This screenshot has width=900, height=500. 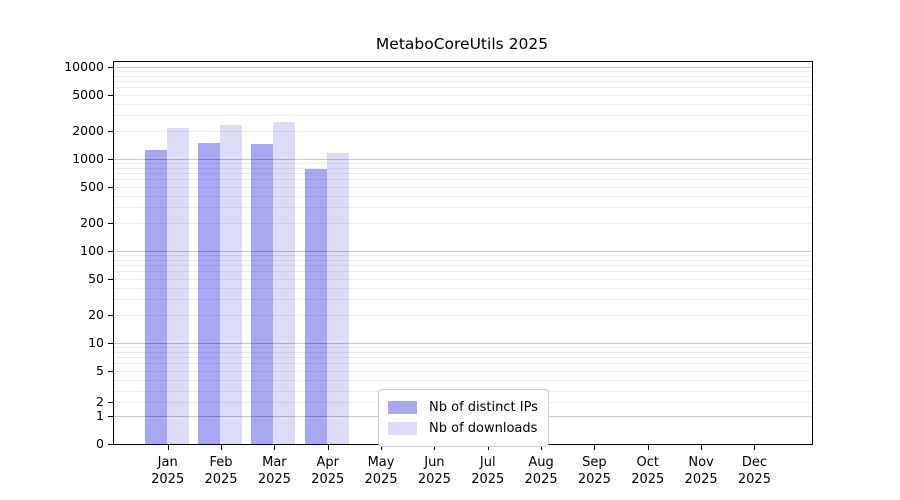 What do you see at coordinates (231, 284) in the screenshot?
I see `bar-downloads-feb` at bounding box center [231, 284].